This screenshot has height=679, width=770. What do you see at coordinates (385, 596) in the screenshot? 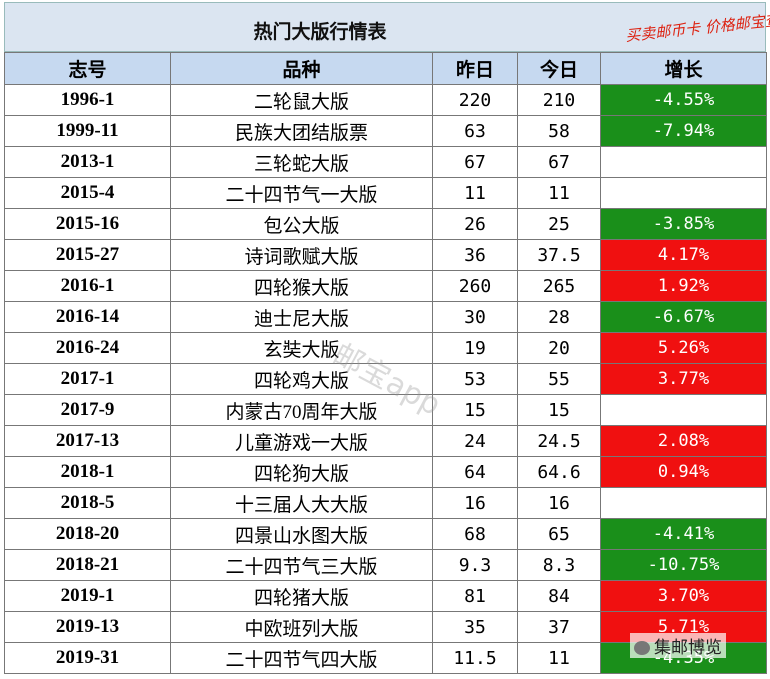
I see `table-row: 2019-1 四轮猪大版 81 84 3.70%` at bounding box center [385, 596].